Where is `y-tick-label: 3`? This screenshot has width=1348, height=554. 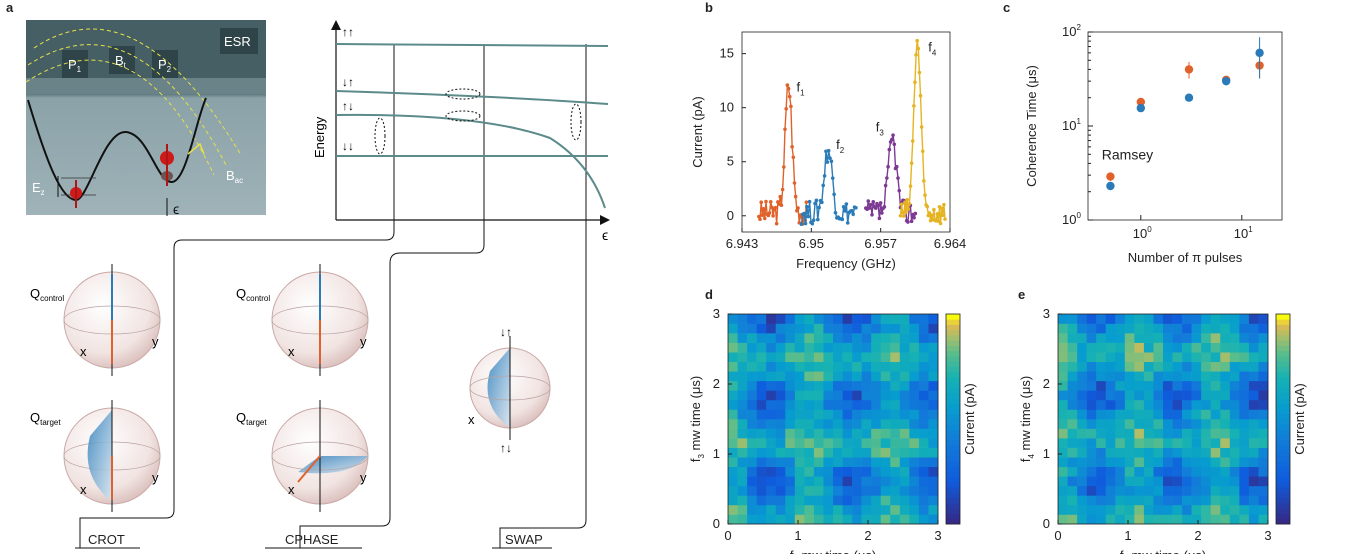 y-tick-label: 3 is located at coordinates (716, 313).